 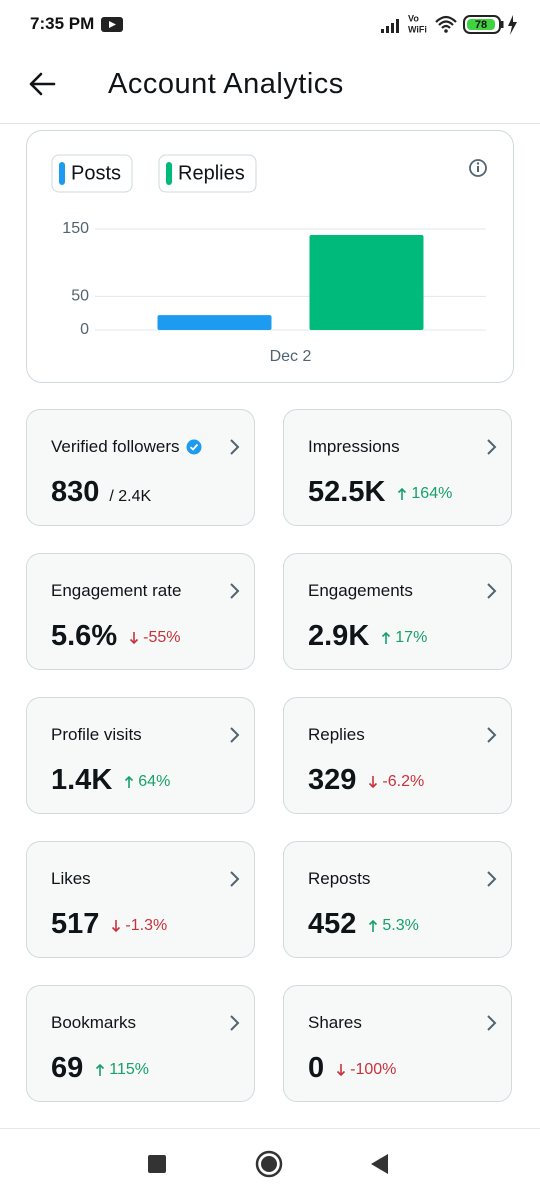 I want to click on change-text: -100%, so click(x=373, y=1069).